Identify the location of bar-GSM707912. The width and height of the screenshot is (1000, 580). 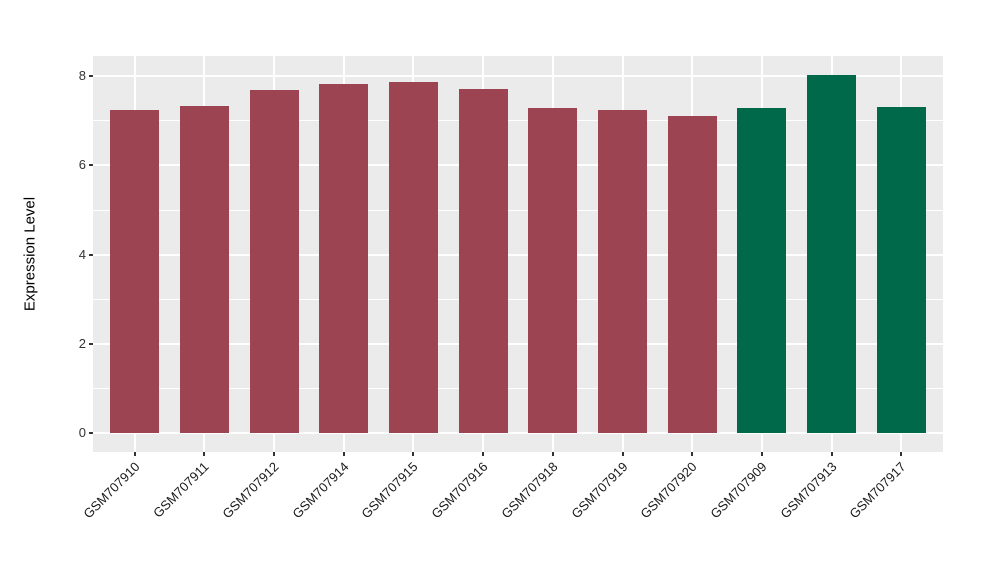
(274, 261).